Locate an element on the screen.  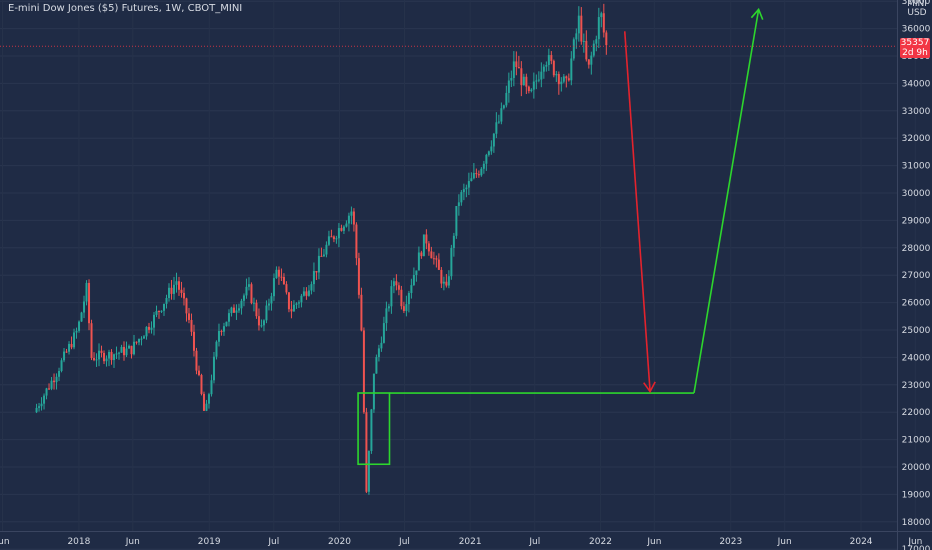
y-tick-label: 21000 is located at coordinates (916, 441).